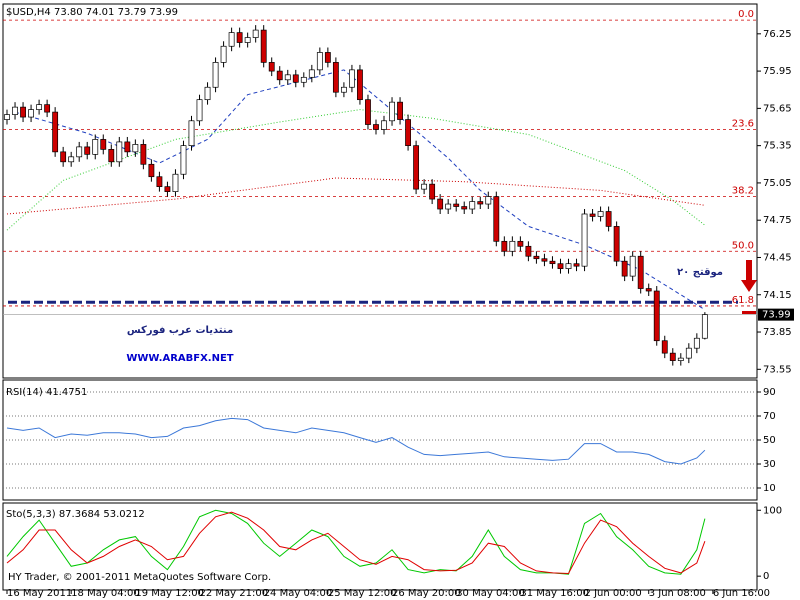 The width and height of the screenshot is (800, 600). I want to click on y-tick-label: 75.65, so click(777, 108).